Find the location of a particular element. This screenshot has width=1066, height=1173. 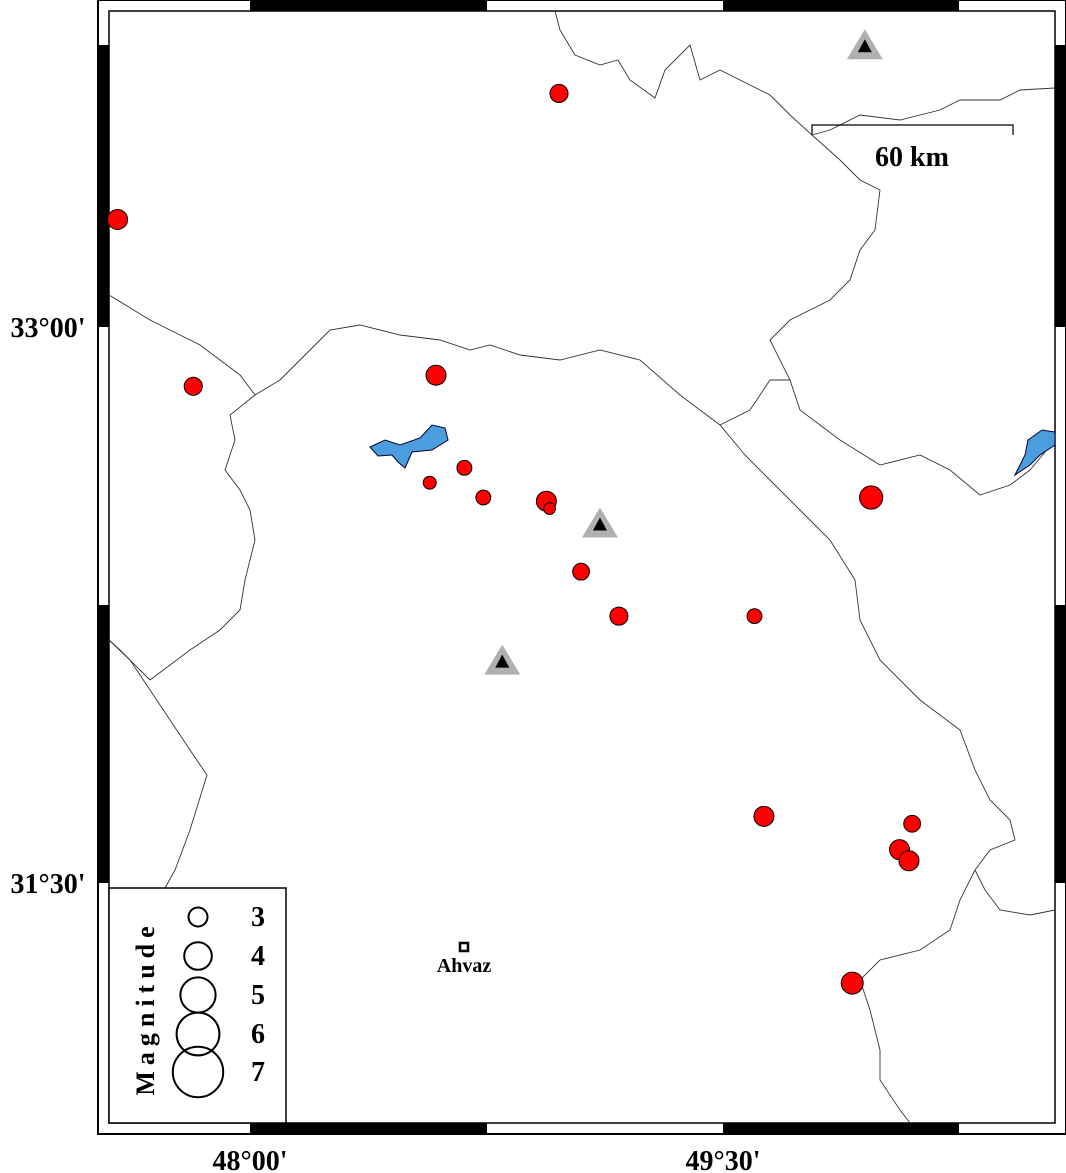

city-marker-icon is located at coordinates (464, 947).